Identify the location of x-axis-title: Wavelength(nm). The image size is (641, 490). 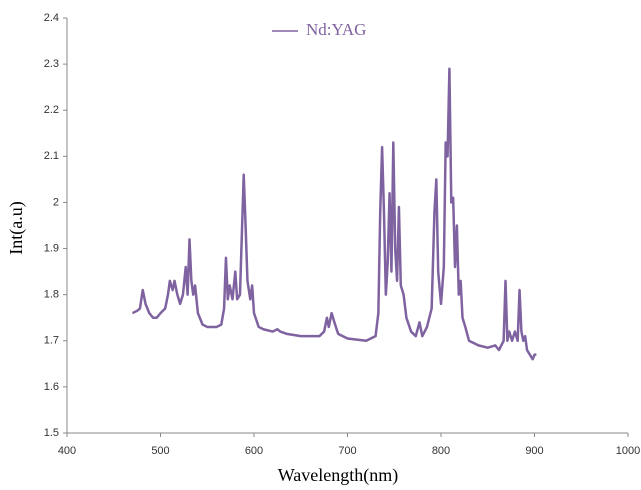
(338, 475).